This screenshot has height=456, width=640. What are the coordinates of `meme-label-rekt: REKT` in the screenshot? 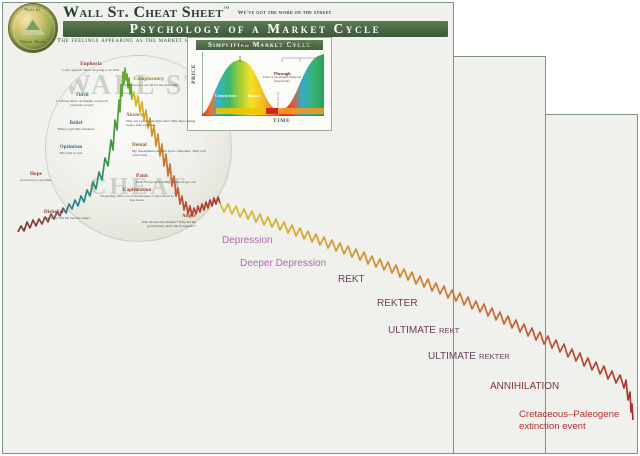 It's located at (351, 278).